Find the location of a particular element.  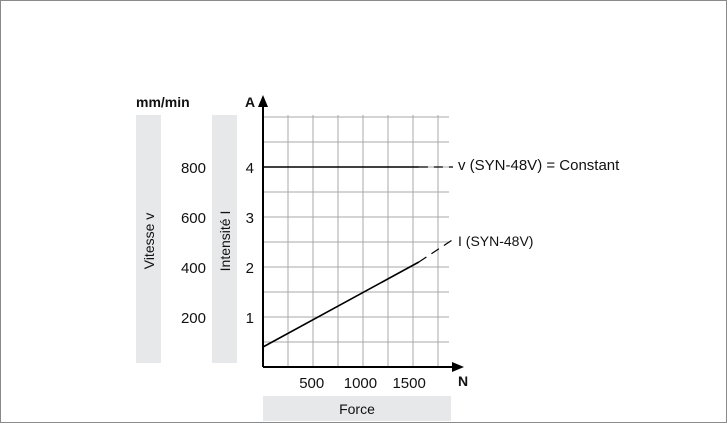

intensite-axis-panel is located at coordinates (224, 239).